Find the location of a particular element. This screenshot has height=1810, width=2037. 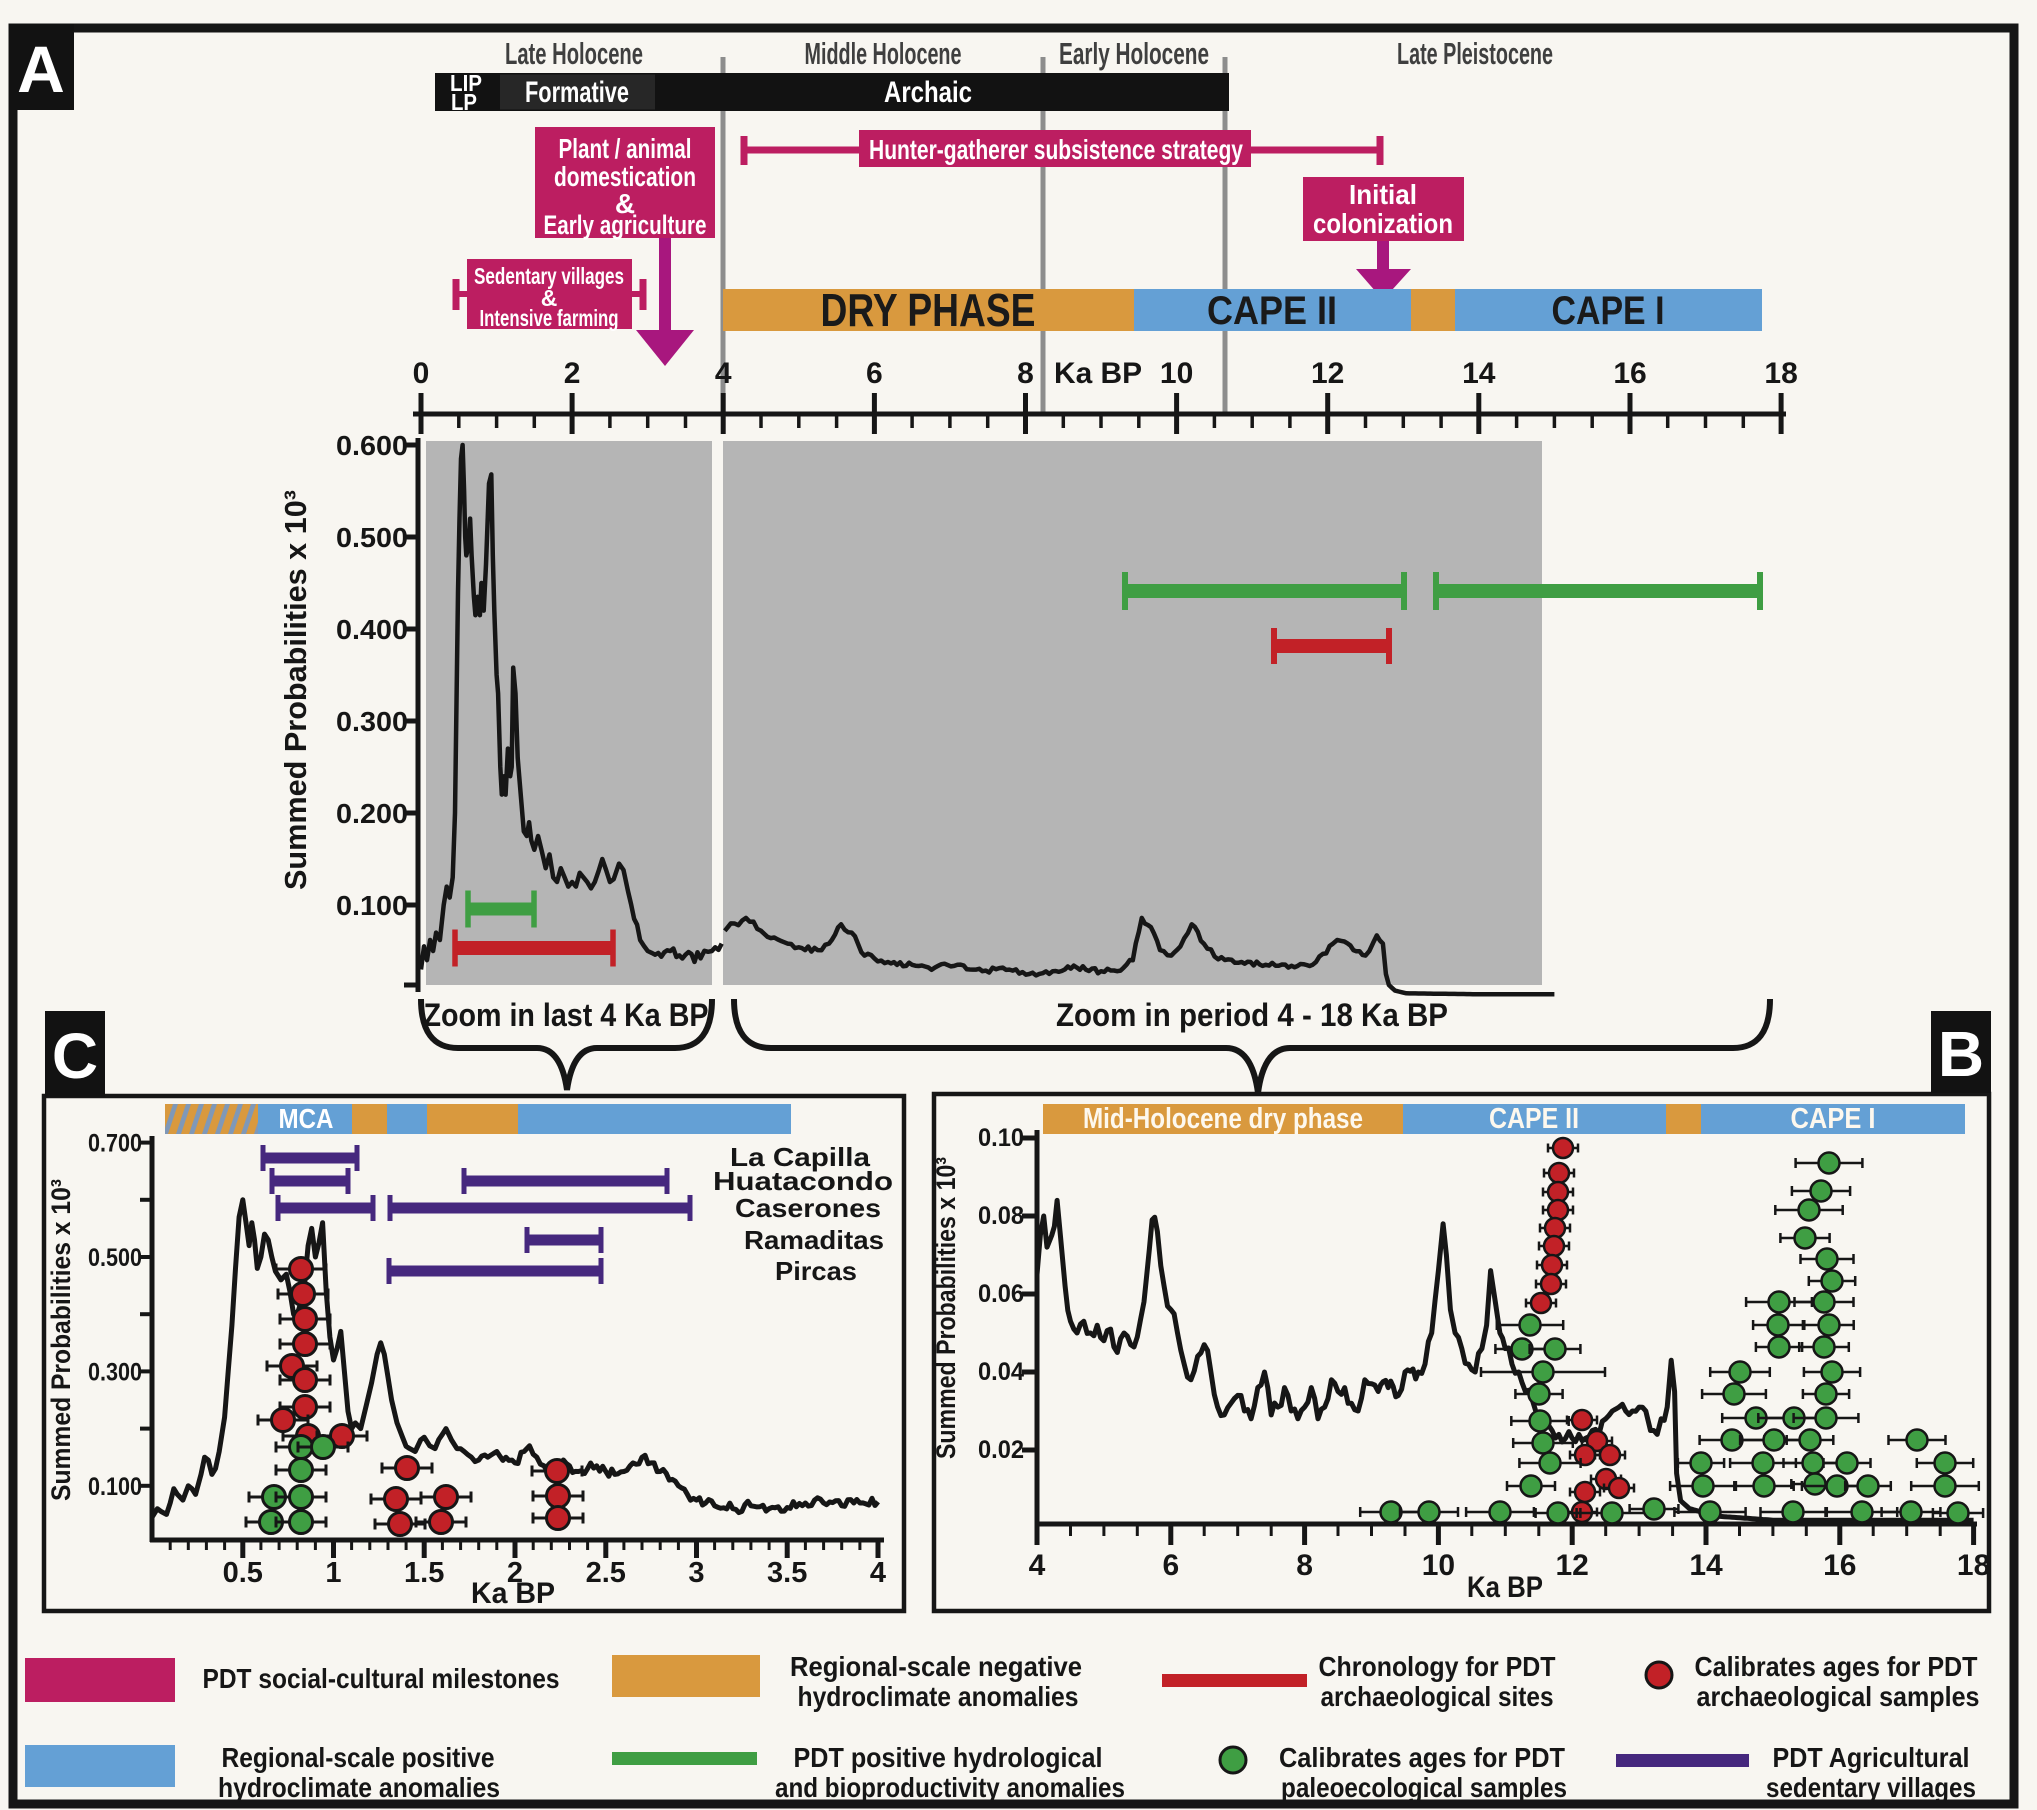

svg-text: Late Holocene is located at coordinates (574, 53).